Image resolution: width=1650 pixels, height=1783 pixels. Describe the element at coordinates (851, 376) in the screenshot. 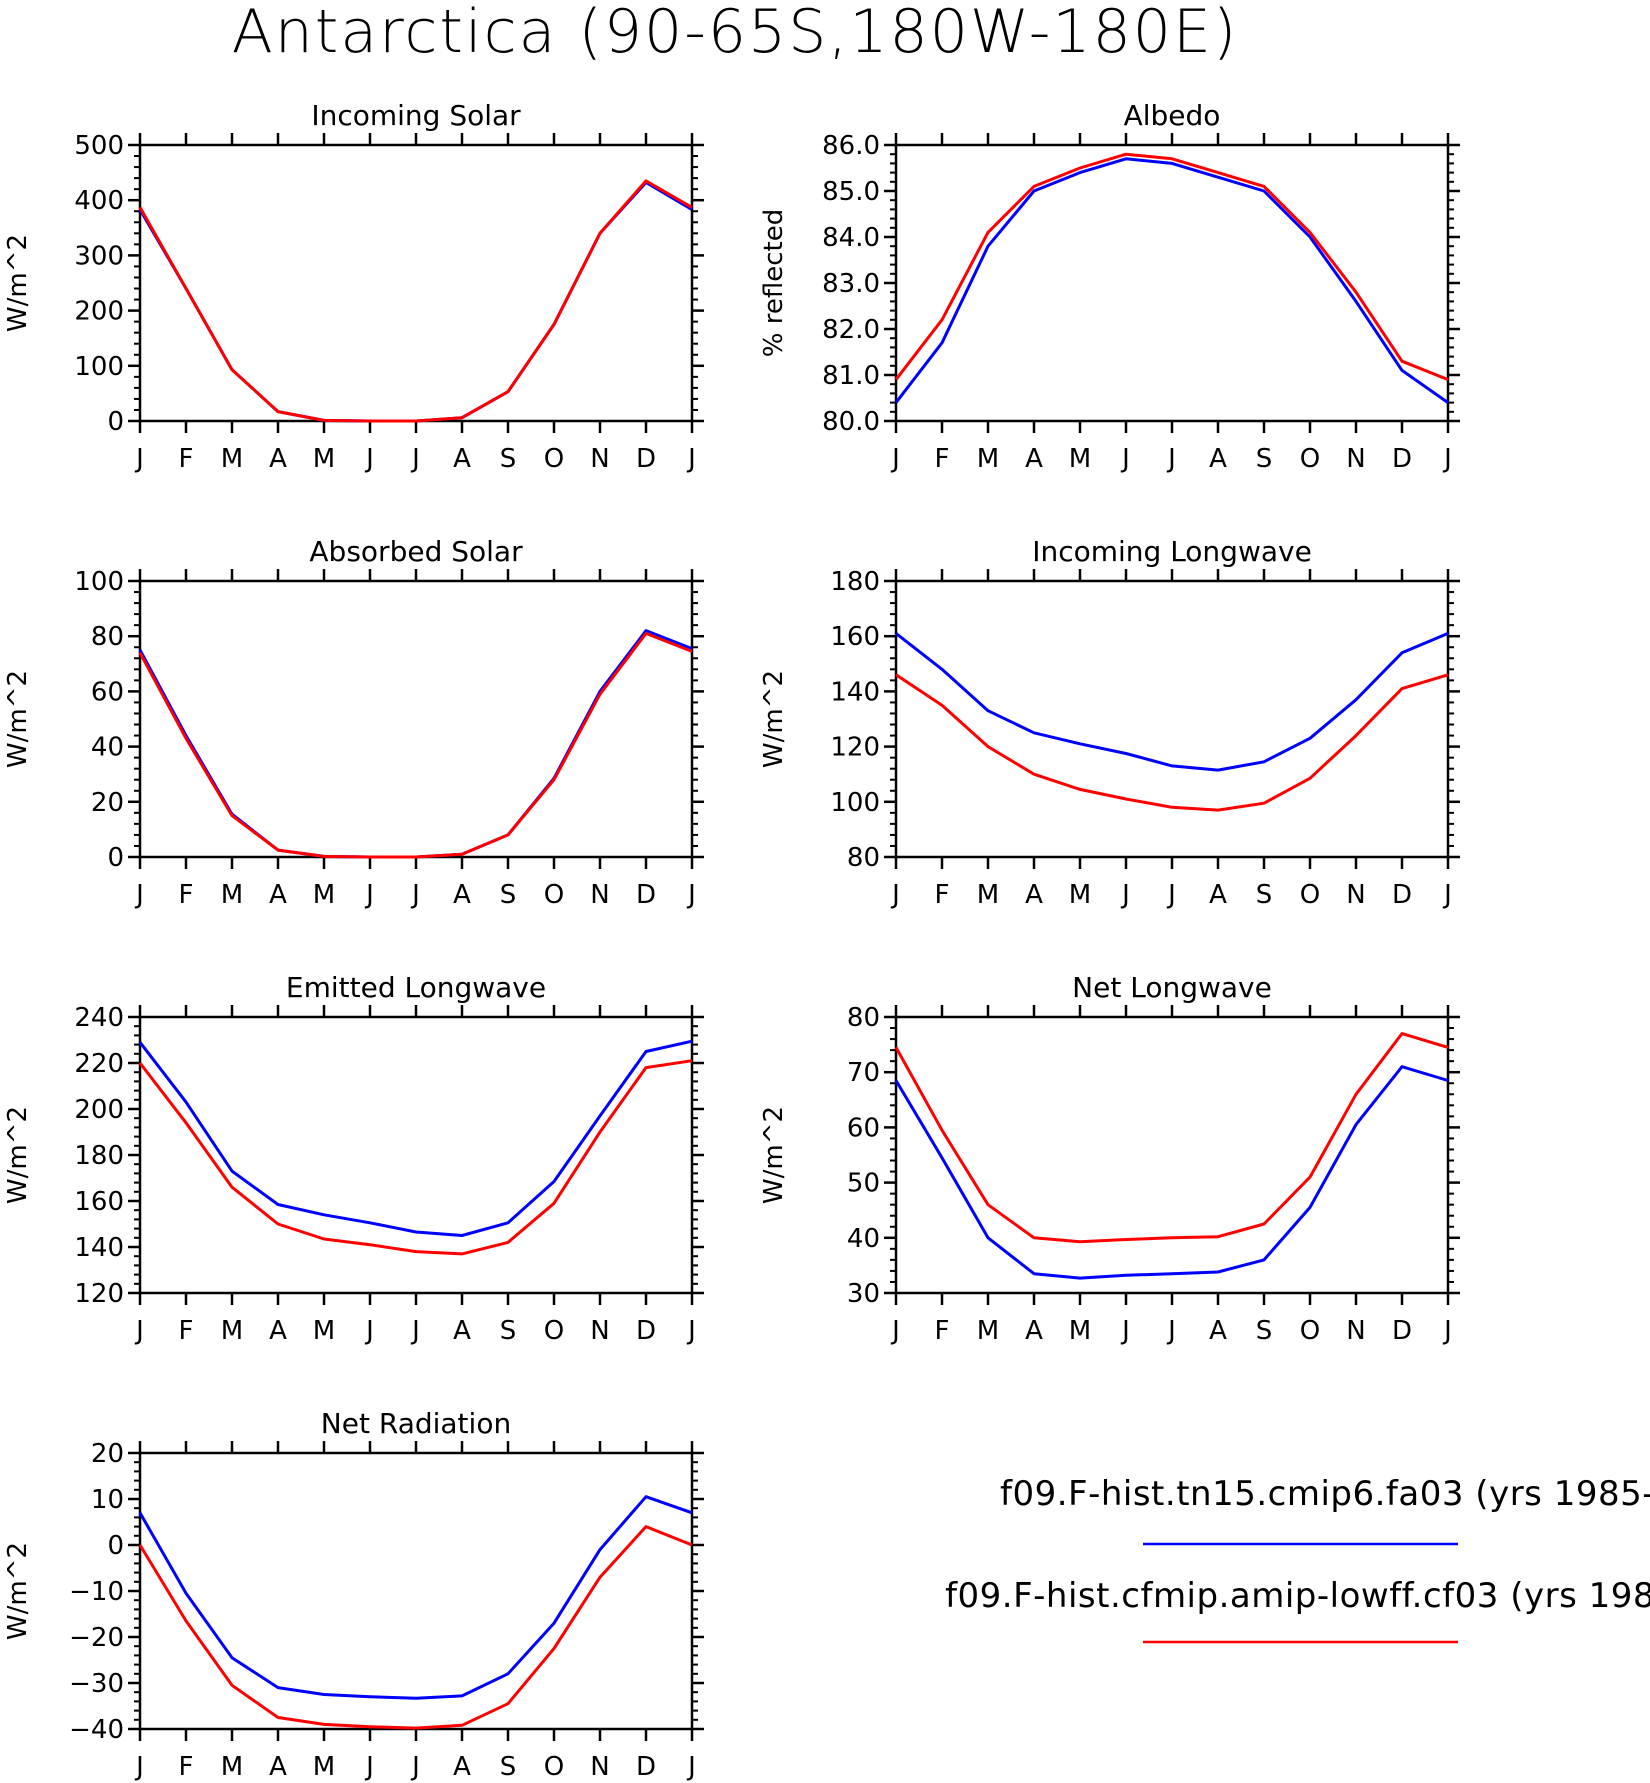

I see `y-tick-label: 81.0` at that location.